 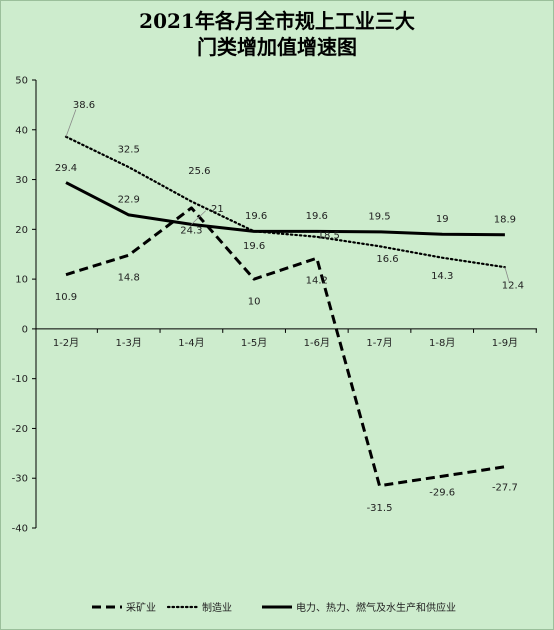 What do you see at coordinates (21, 130) in the screenshot?
I see `y-tick-label: 40` at bounding box center [21, 130].